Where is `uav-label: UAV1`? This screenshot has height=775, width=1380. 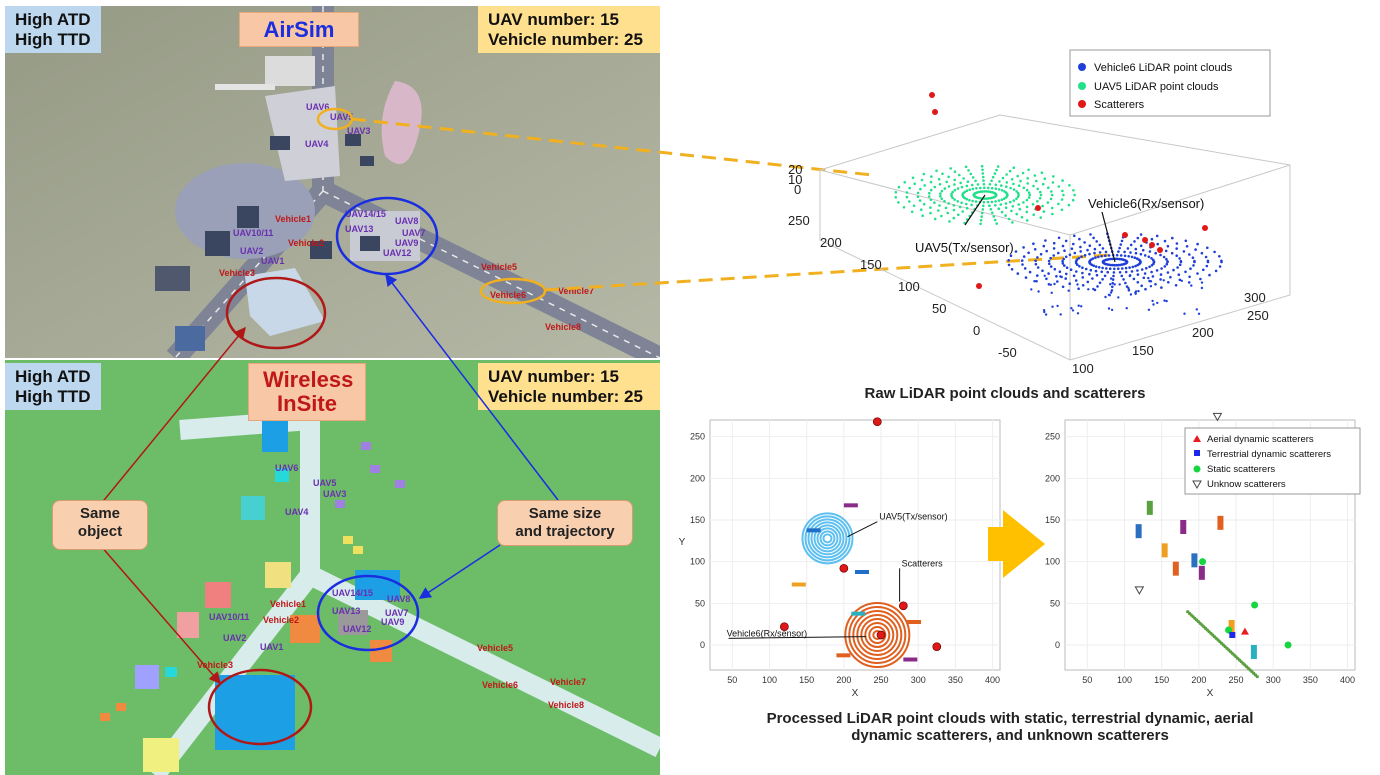
uav-label: UAV1 is located at coordinates (272, 647).